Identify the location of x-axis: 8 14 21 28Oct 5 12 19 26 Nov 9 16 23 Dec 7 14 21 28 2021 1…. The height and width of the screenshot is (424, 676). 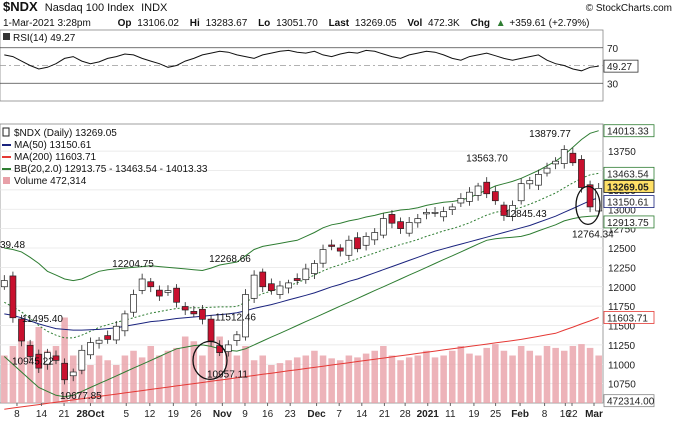
(308, 411).